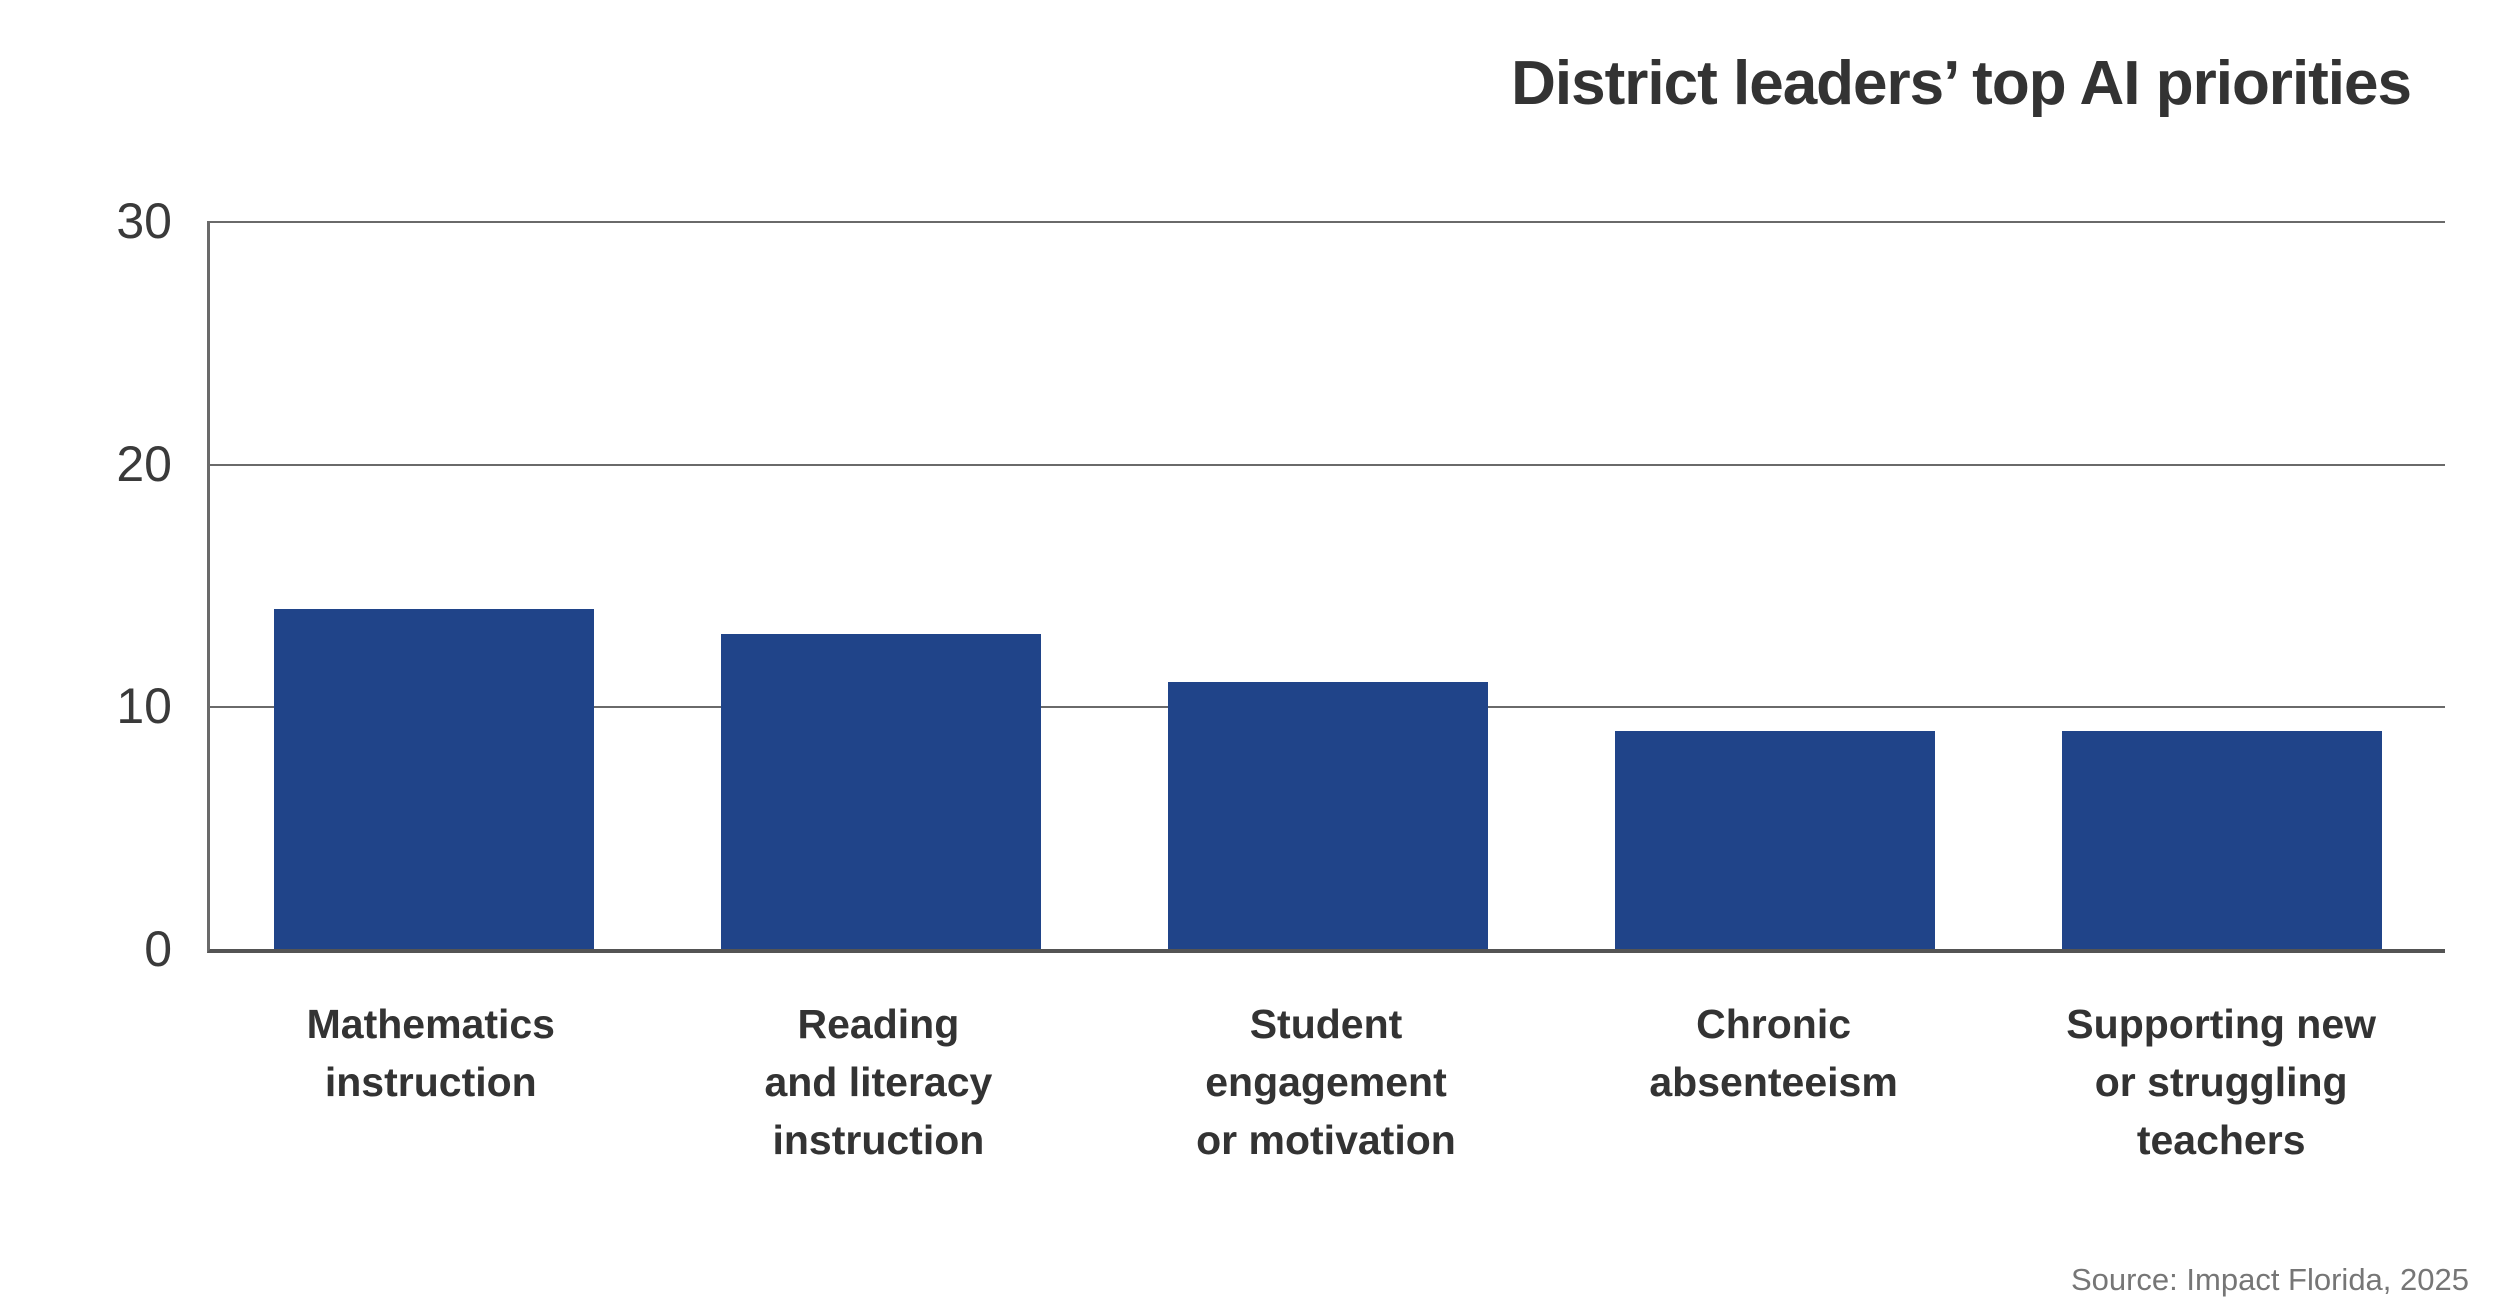 This screenshot has height=1314, width=2501. What do you see at coordinates (430, 1053) in the screenshot?
I see `x-label-mathematics-instruction: Mathematics instruction` at bounding box center [430, 1053].